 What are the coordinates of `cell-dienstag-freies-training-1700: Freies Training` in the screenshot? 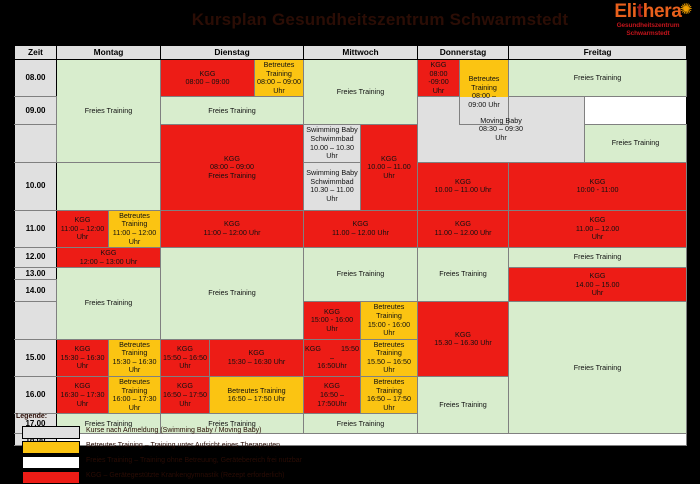 It's located at (232, 424).